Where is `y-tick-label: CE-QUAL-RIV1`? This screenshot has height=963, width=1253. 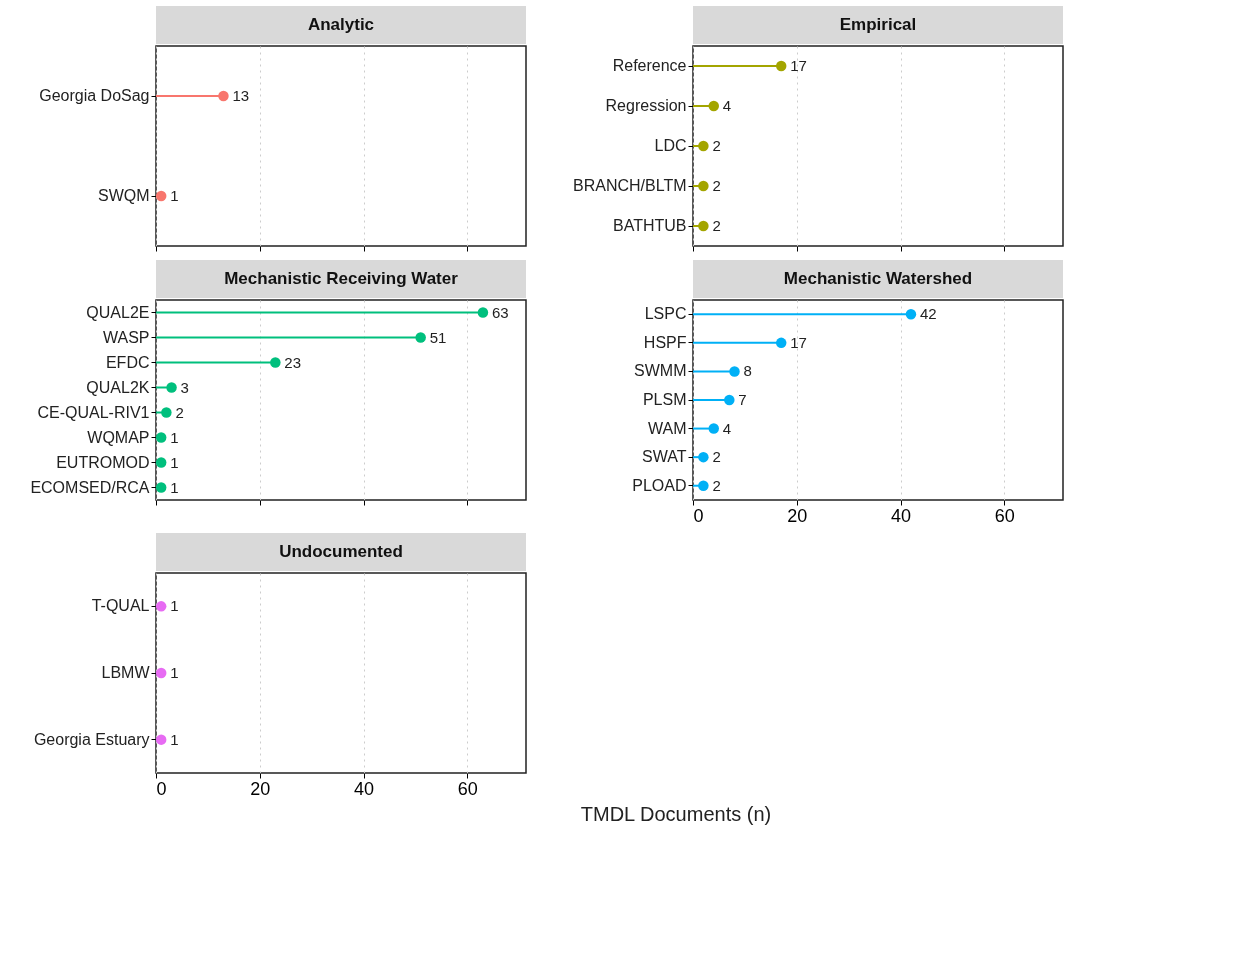 y-tick-label: CE-QUAL-RIV1 is located at coordinates (93, 412).